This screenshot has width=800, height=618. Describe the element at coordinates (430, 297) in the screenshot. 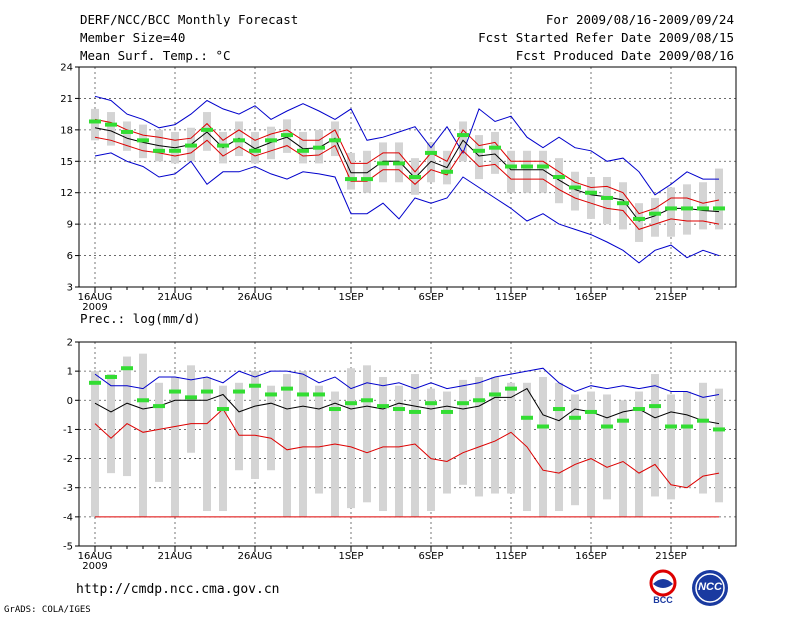

I see `x-tick-label: 6SEP` at that location.